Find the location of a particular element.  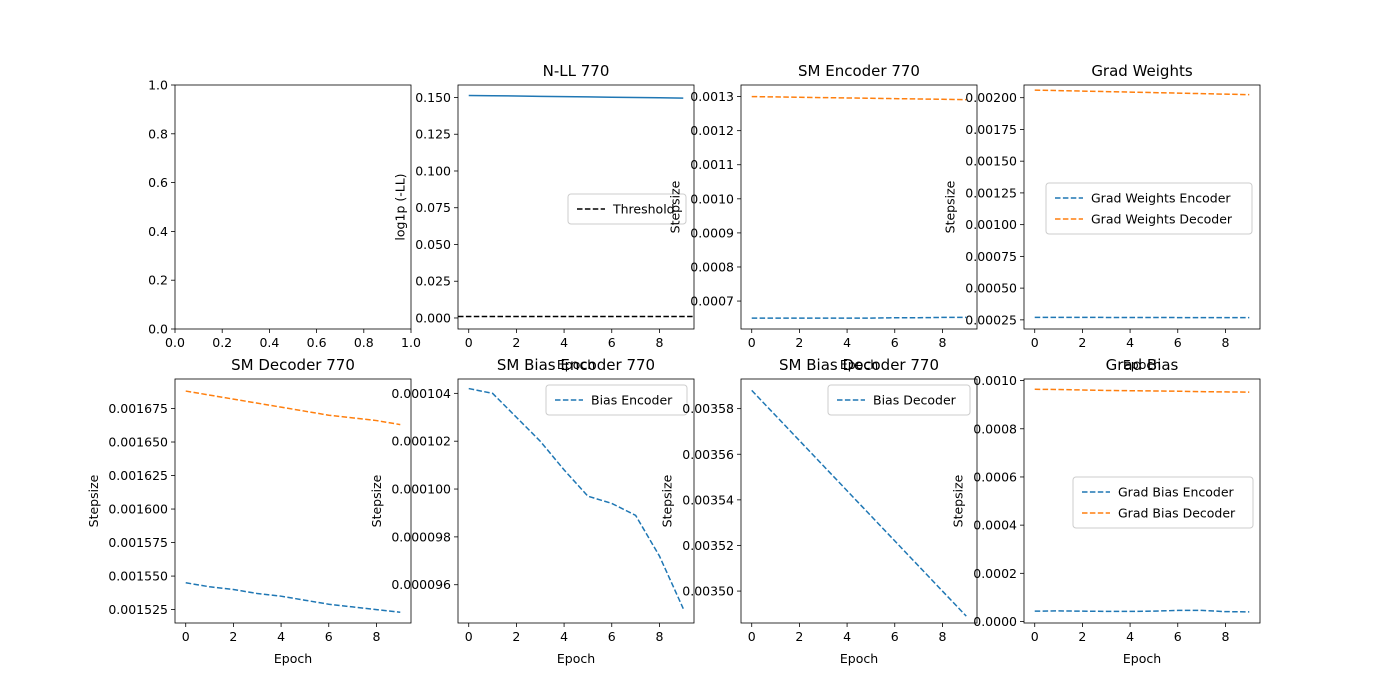

legend: Grad Weights Encoder Grad Weights Decoder is located at coordinates (1149, 208).